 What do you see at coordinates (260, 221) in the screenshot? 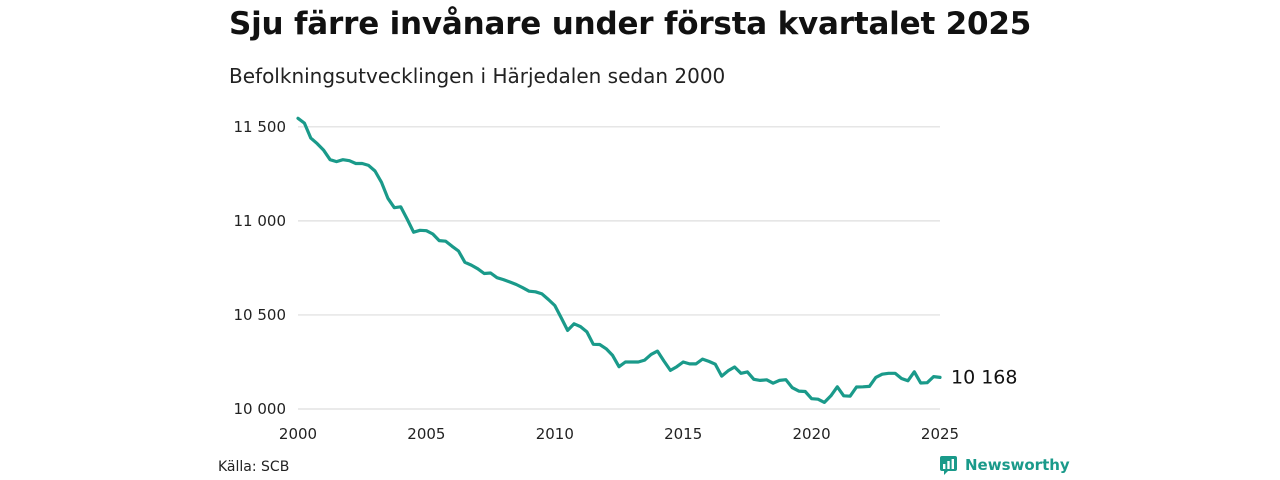
I see `y-tick-label: 11 000` at bounding box center [260, 221].